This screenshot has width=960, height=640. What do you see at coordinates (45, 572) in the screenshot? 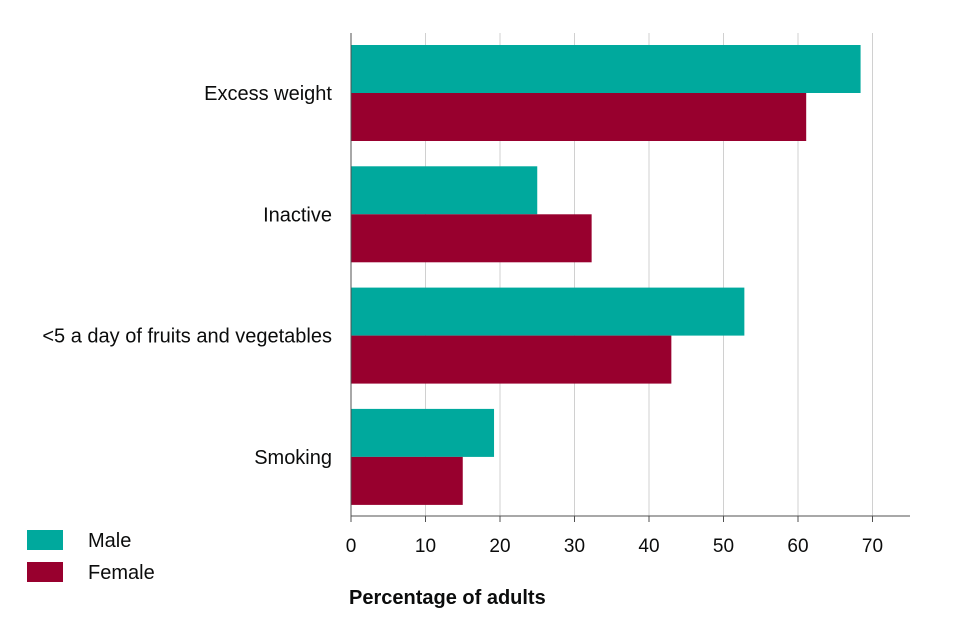
I see `legend-swatch-female` at bounding box center [45, 572].